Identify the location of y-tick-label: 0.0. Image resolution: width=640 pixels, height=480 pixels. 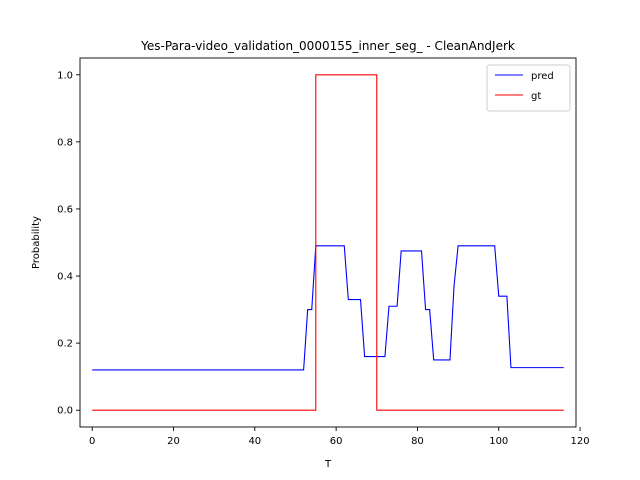
(65, 411).